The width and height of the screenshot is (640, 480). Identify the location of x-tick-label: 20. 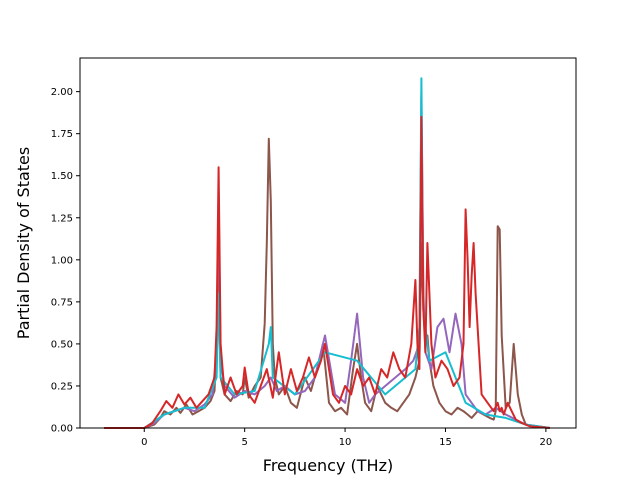
(546, 442).